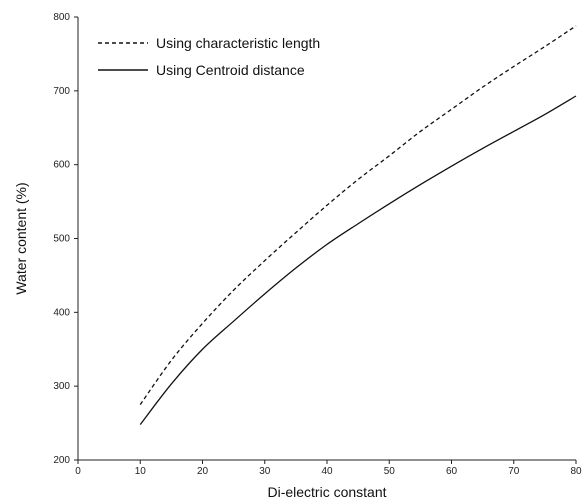 This screenshot has height=501, width=582. I want to click on y-tick-label: 700, so click(61, 91).